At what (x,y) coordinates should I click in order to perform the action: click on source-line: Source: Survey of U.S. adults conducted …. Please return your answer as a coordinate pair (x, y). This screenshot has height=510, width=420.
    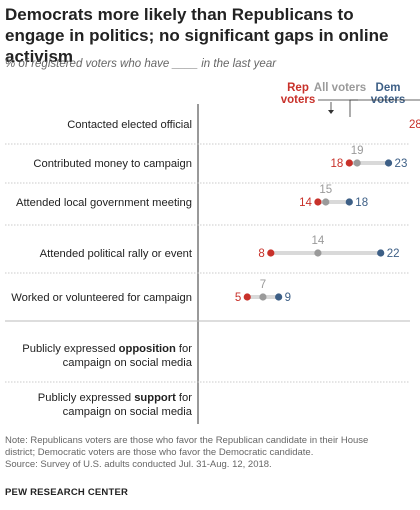
    Looking at the image, I should click on (138, 464).